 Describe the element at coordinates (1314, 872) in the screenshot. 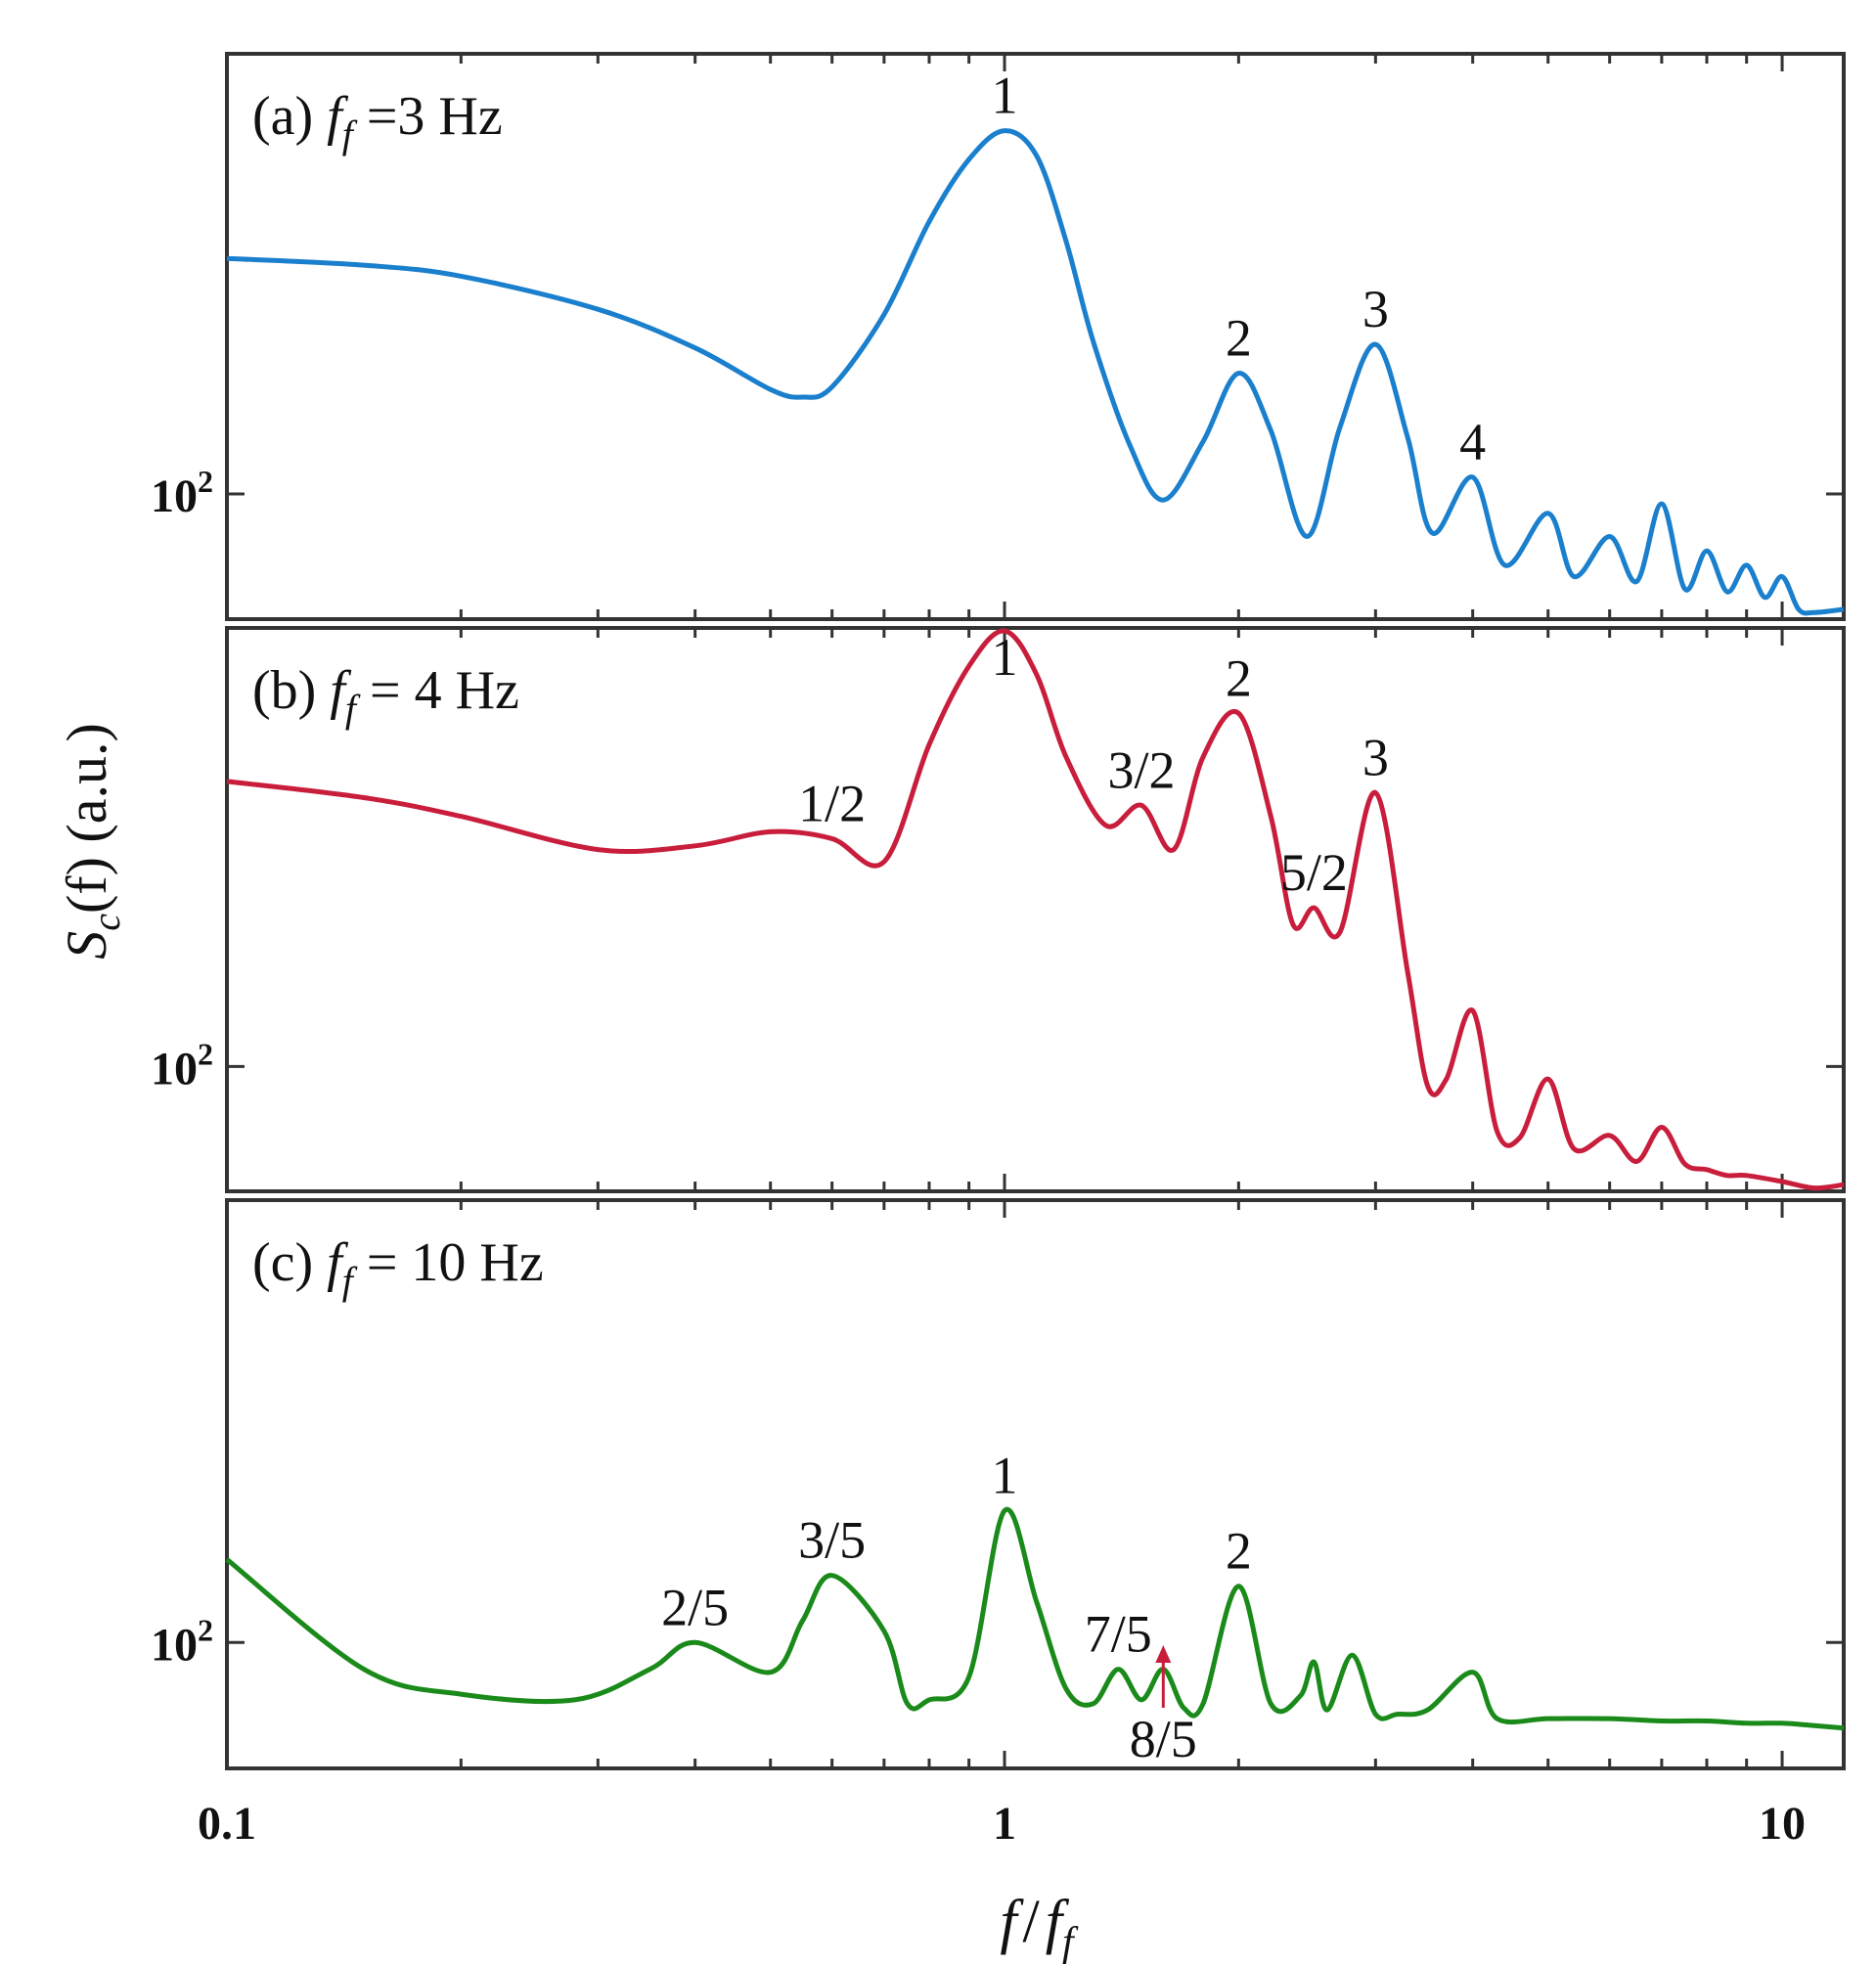

I see `peak-label: 5/2` at that location.